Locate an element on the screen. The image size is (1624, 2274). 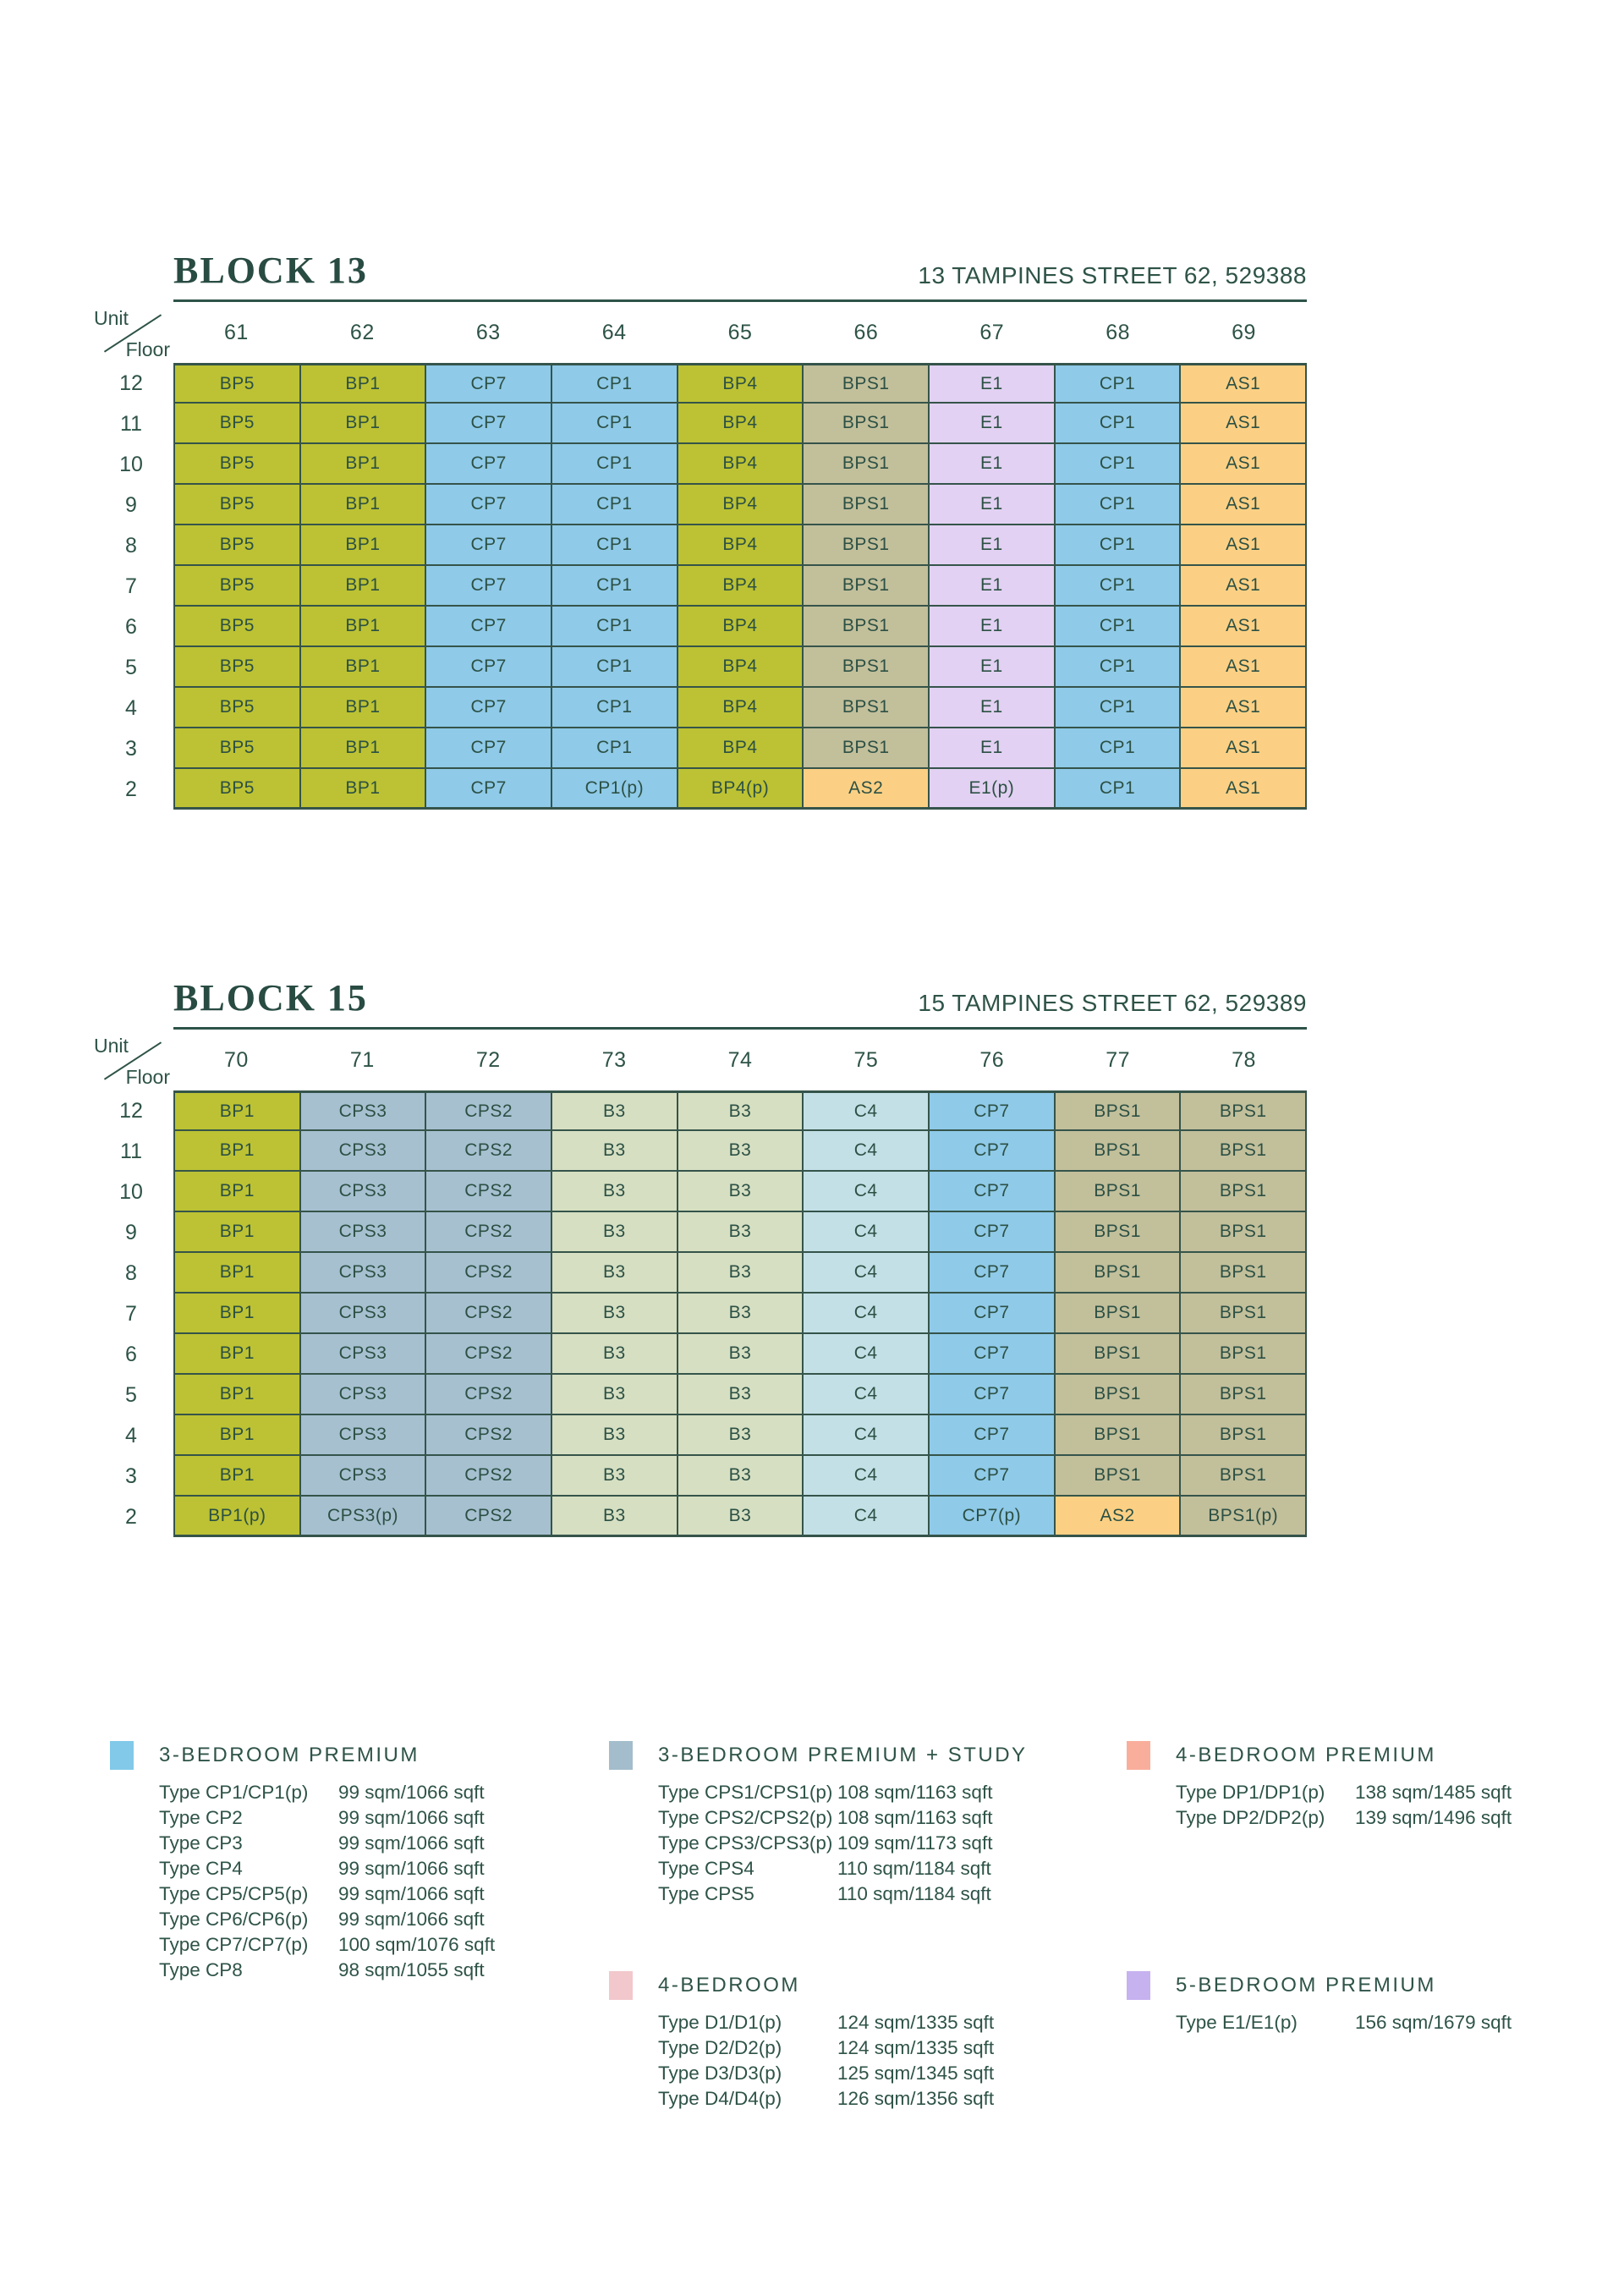
floor-label: Floor is located at coordinates (148, 1077).